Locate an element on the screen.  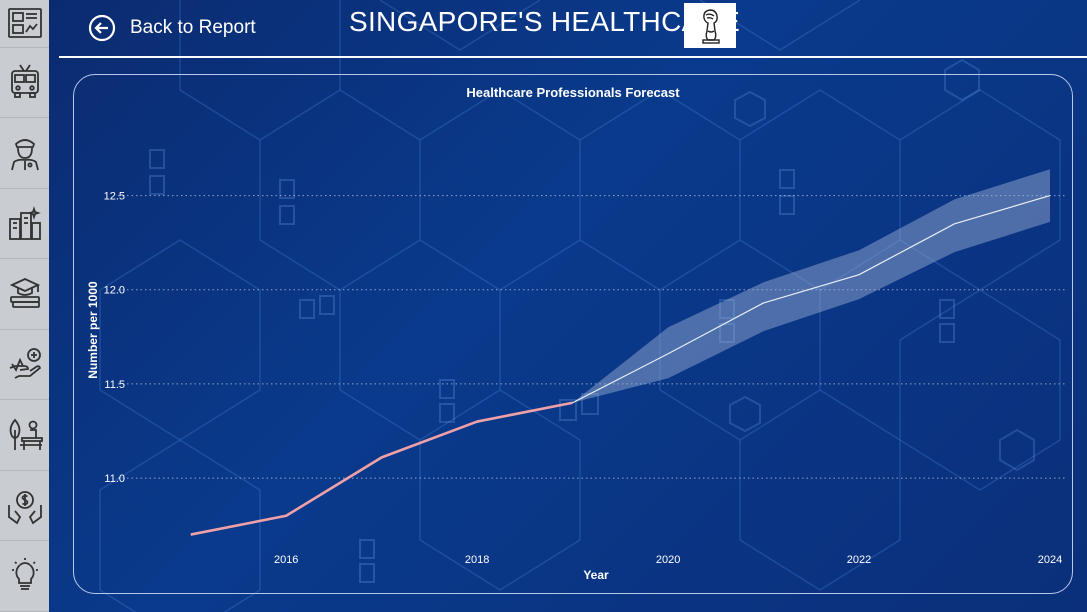
sidebar-item-insights is located at coordinates (24, 576).